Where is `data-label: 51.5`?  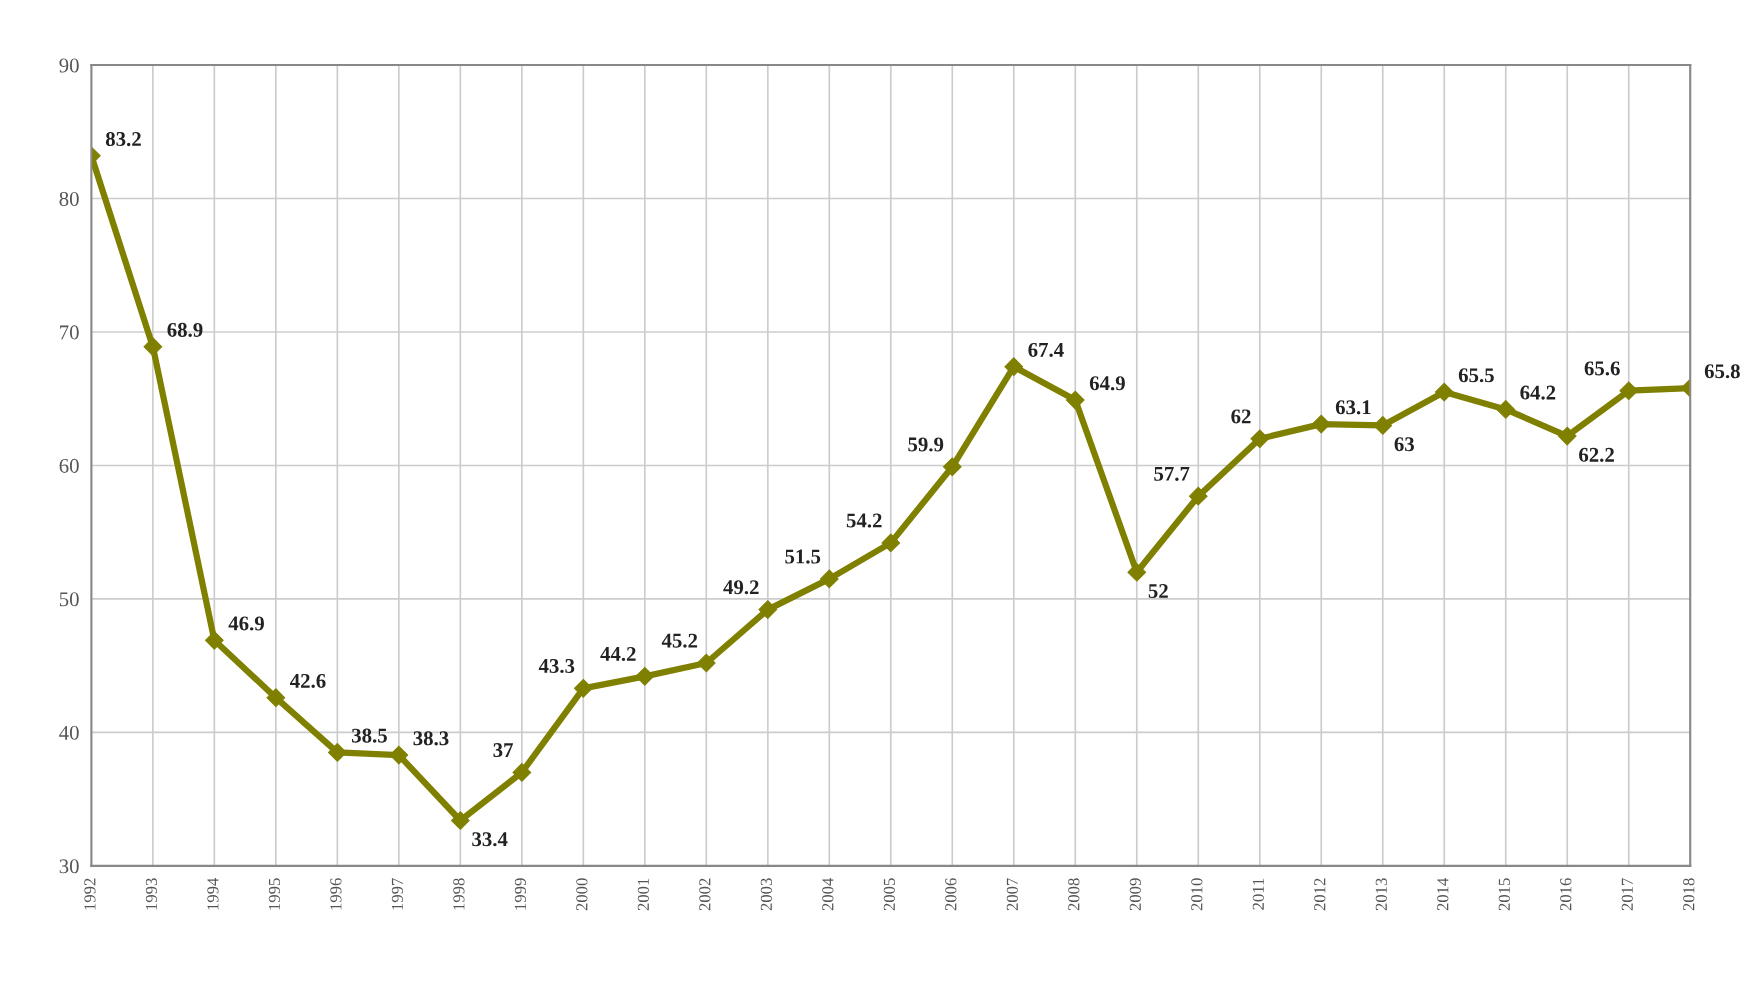 data-label: 51.5 is located at coordinates (803, 556).